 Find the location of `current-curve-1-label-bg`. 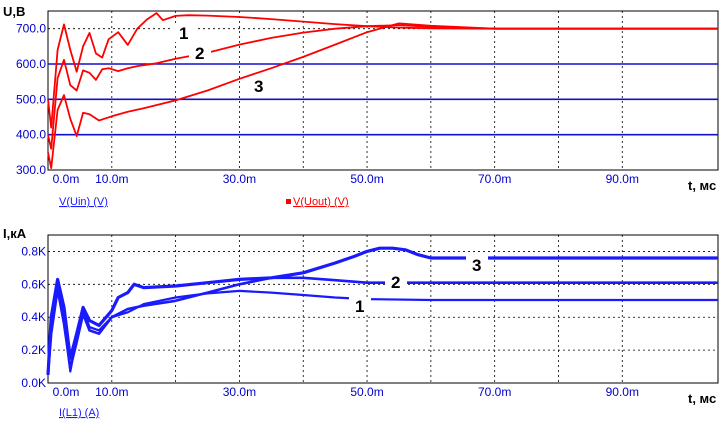

current-curve-1-label-bg is located at coordinates (360, 306).